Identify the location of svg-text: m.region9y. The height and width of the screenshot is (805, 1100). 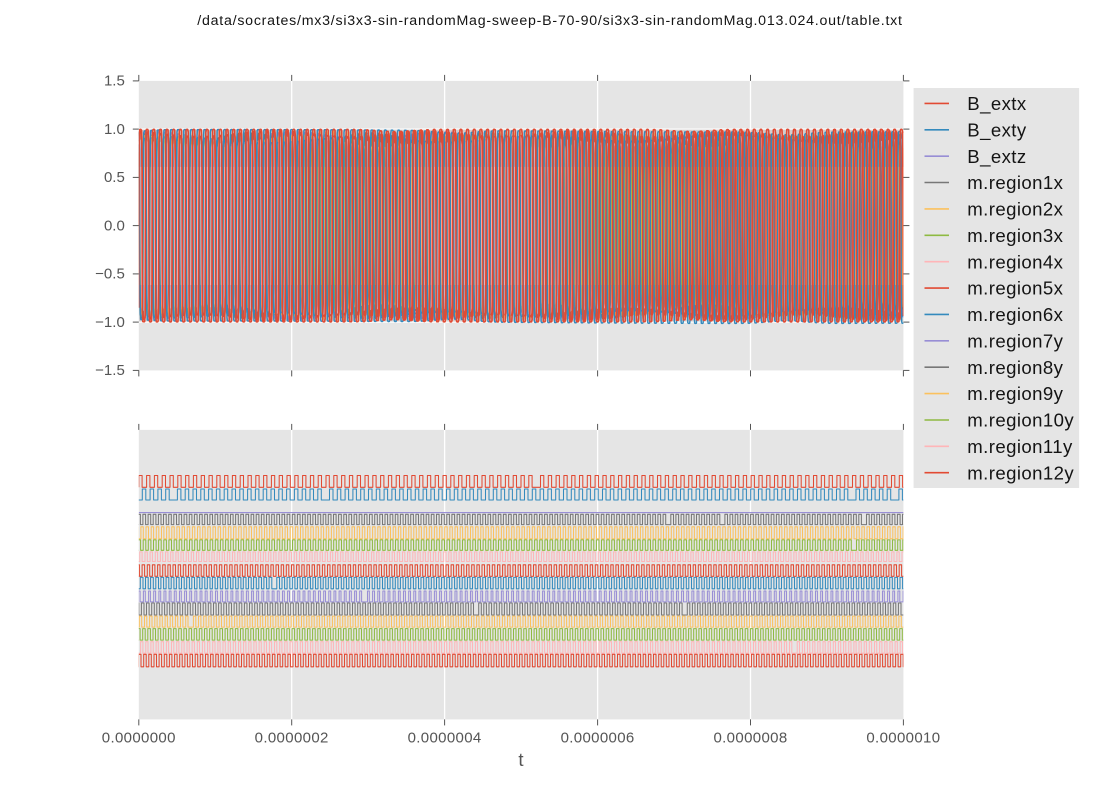
(1015, 393).